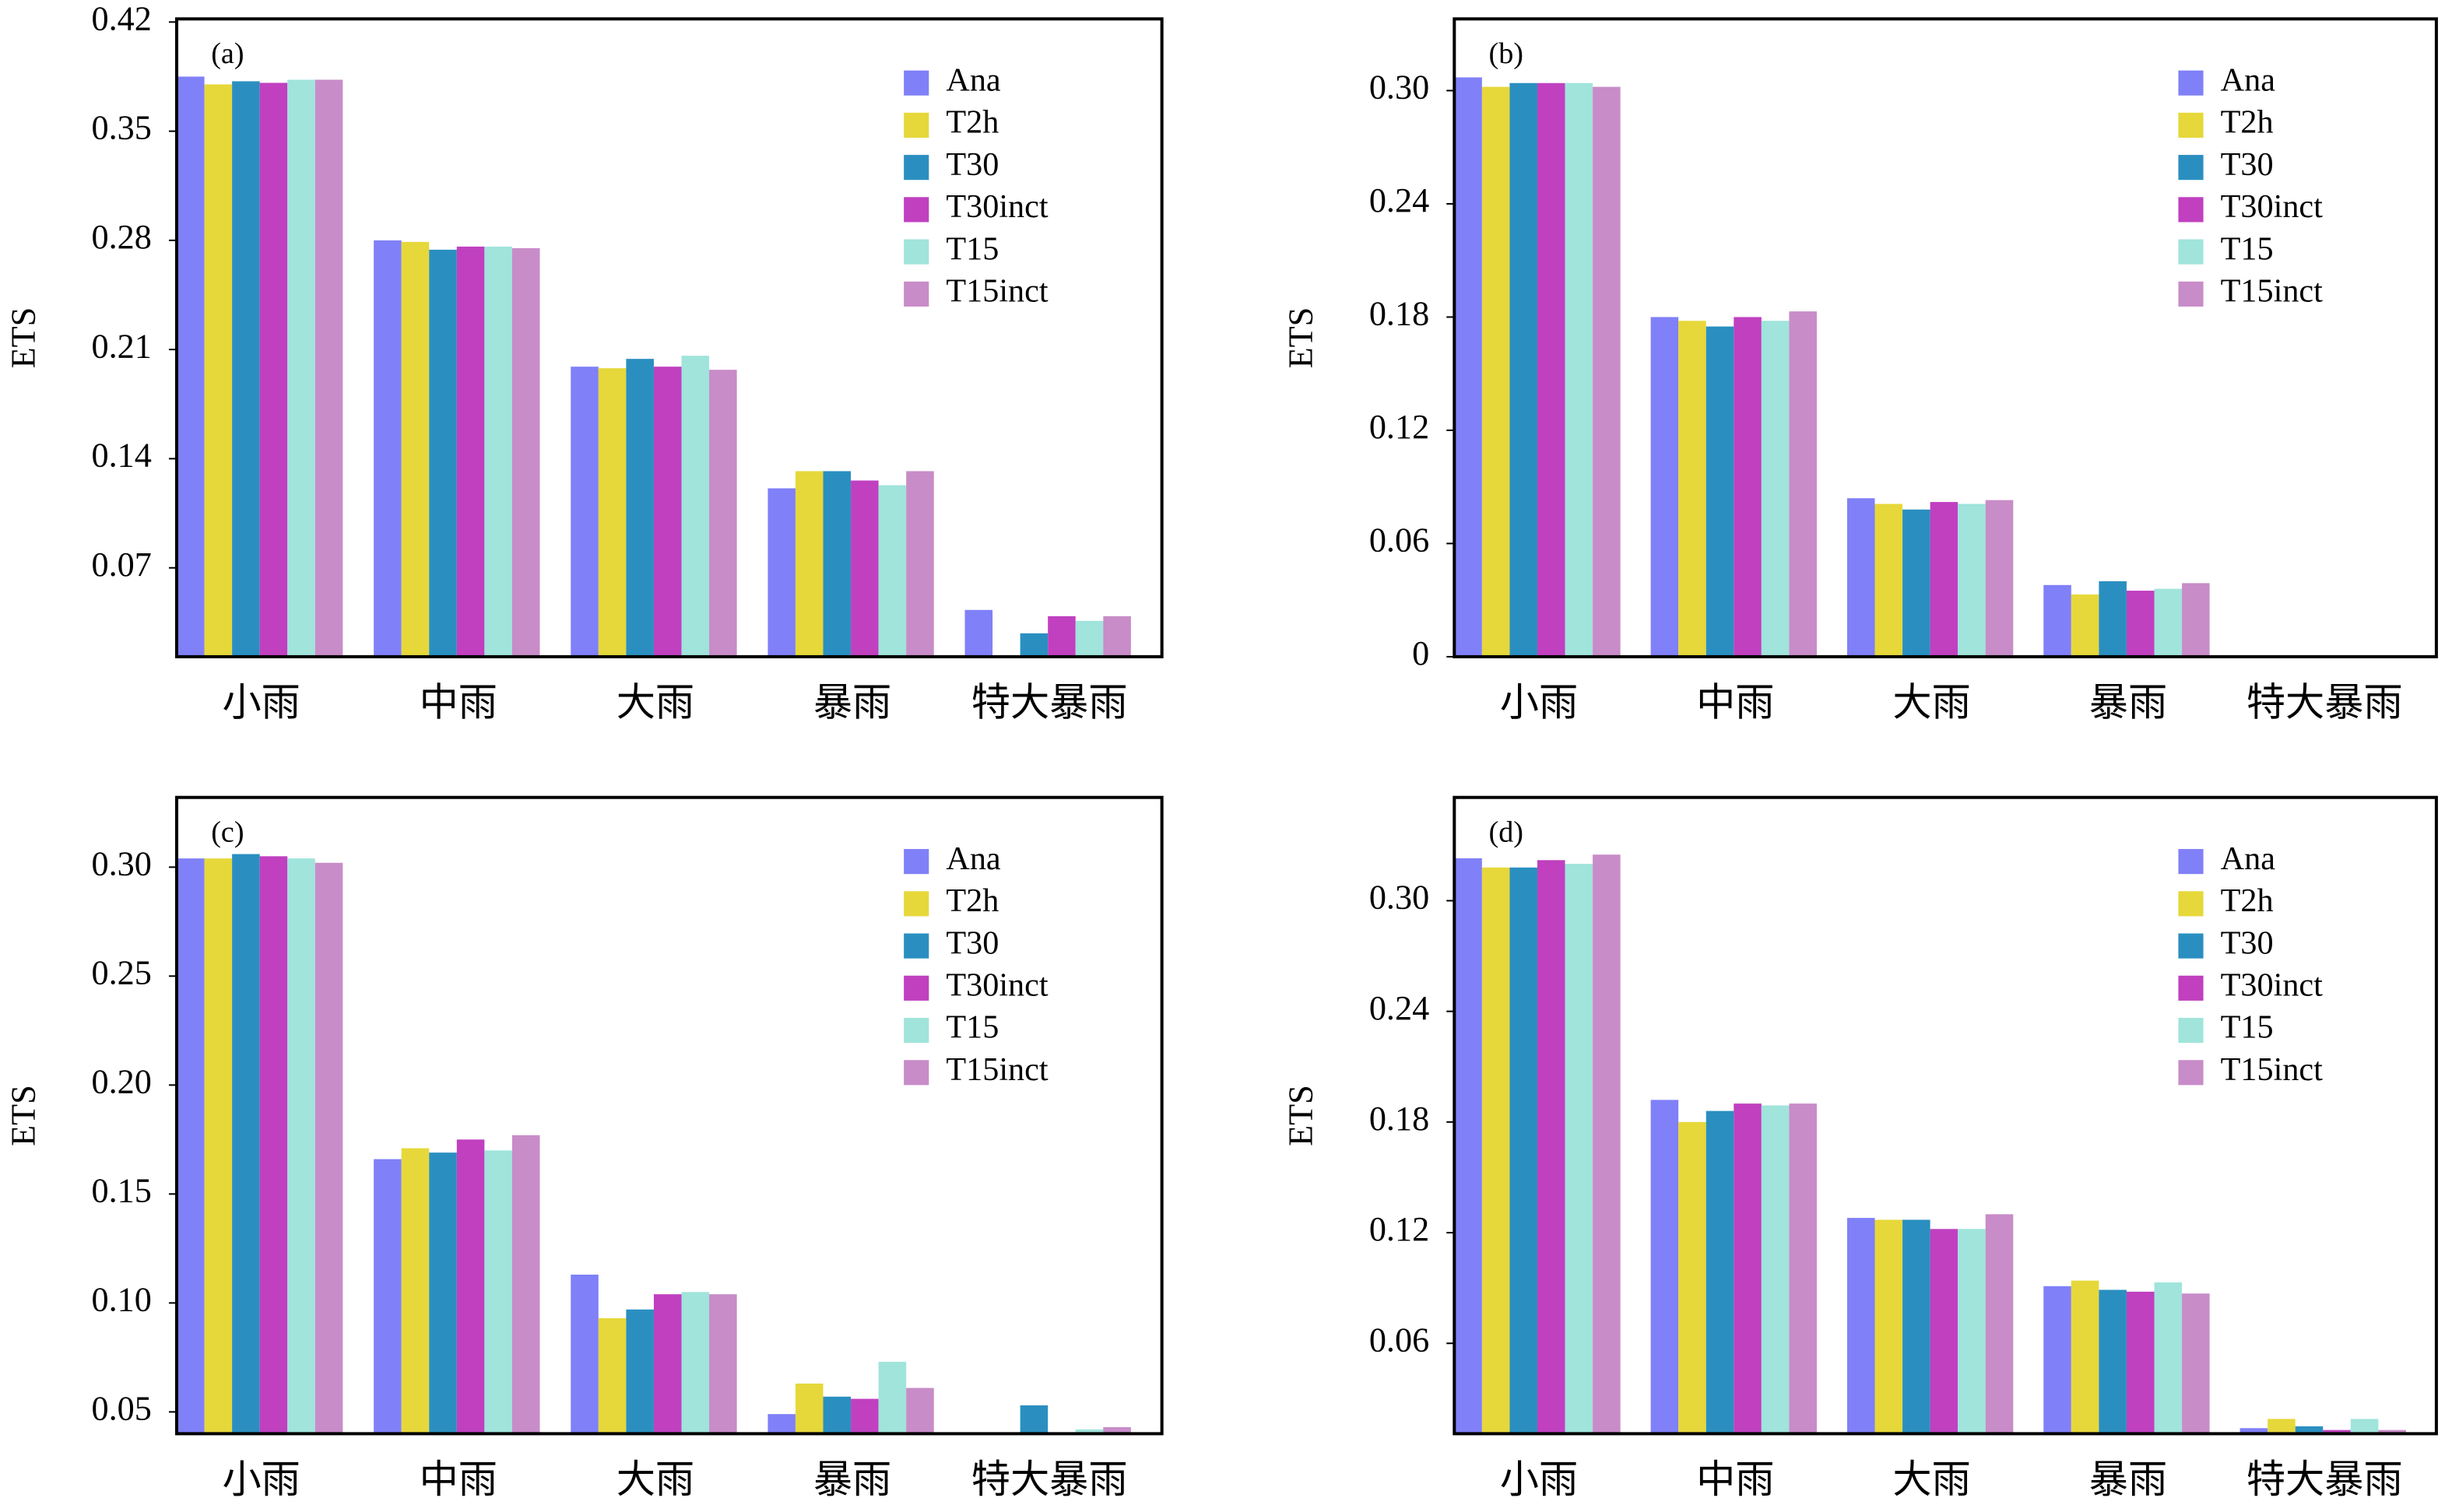 Image resolution: width=2452 pixels, height=1512 pixels. Describe the element at coordinates (122, 456) in the screenshot. I see `y-tick-label: 0.14` at that location.